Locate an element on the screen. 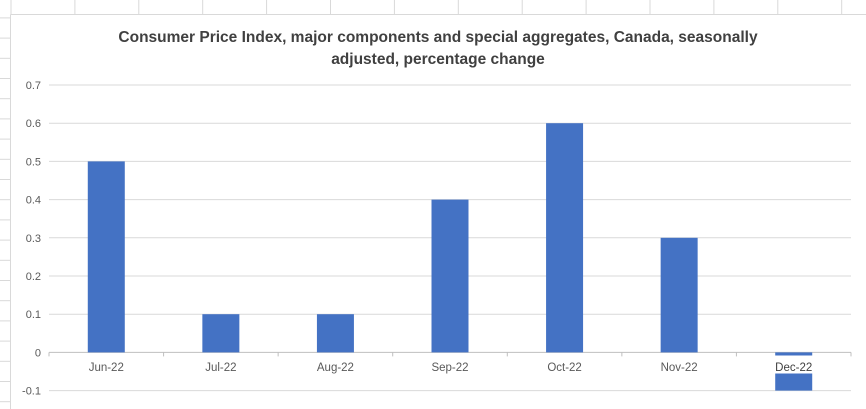 The image size is (866, 409). y-axis-label-0.2: 0.2 is located at coordinates (33, 277).